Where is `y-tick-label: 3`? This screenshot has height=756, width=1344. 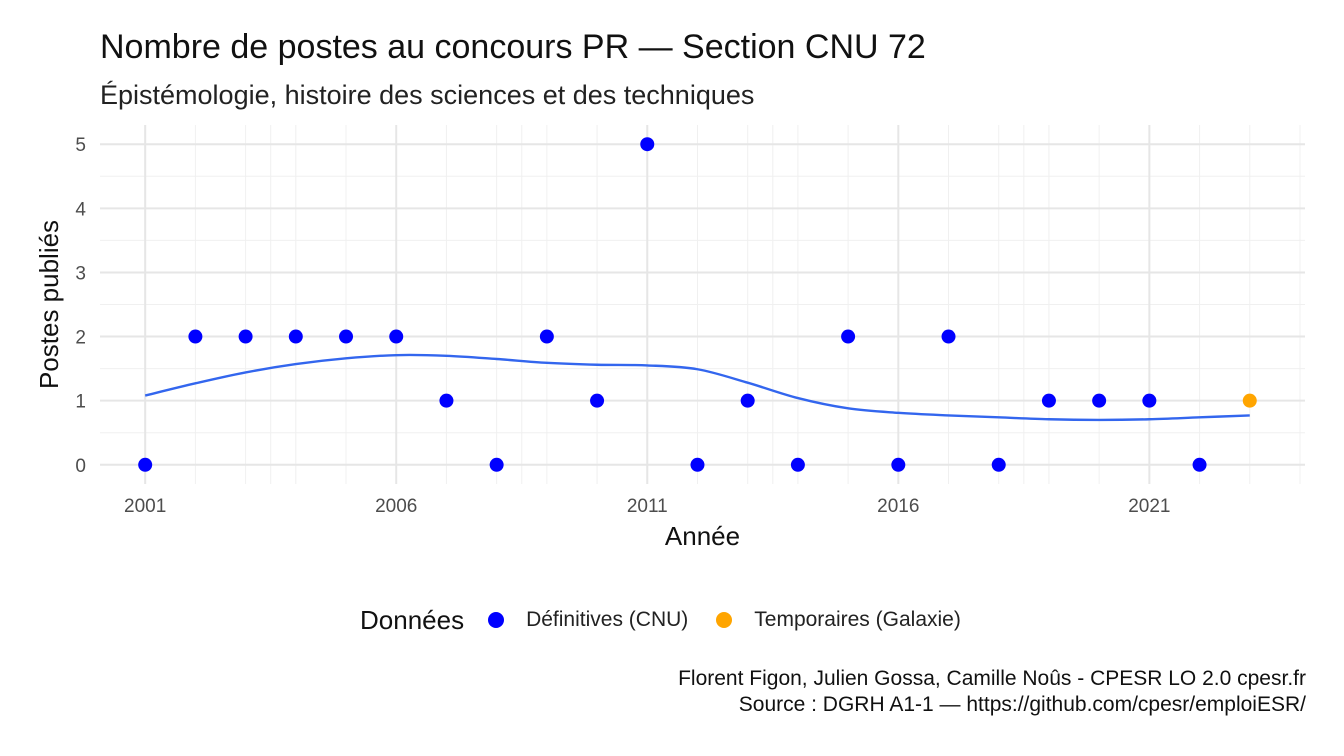 y-tick-label: 3 is located at coordinates (80, 273).